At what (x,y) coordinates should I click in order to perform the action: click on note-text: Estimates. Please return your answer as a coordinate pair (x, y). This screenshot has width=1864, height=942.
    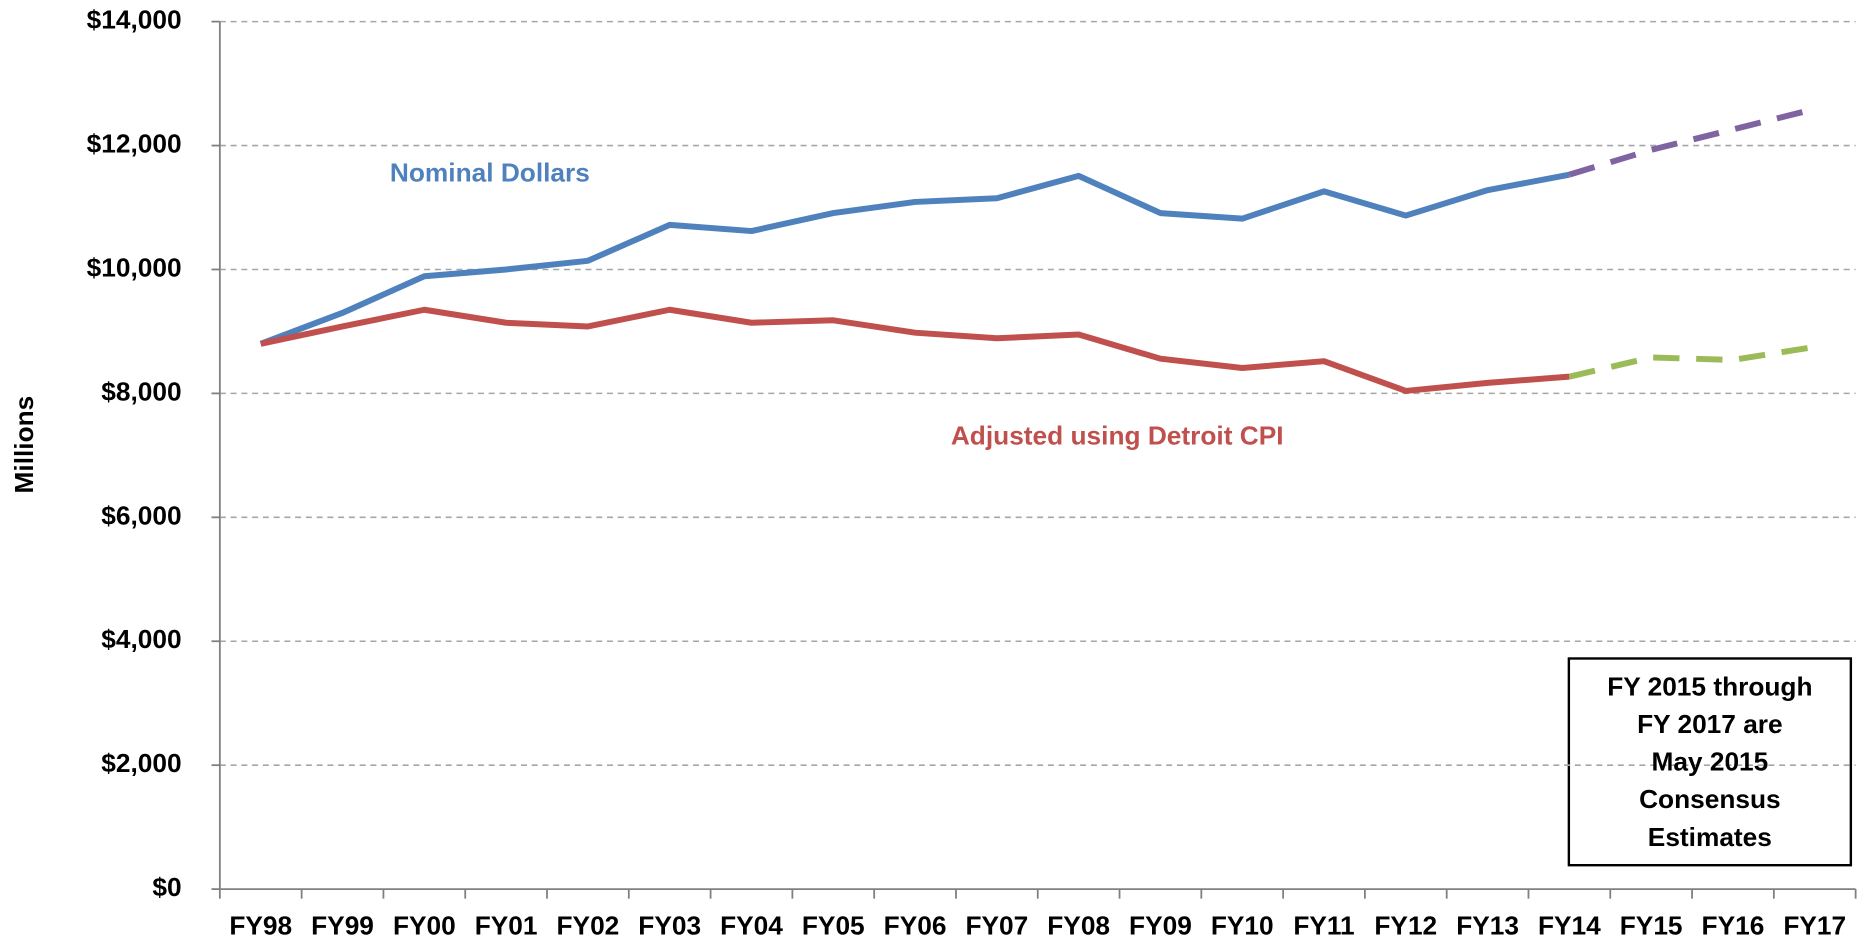
    Looking at the image, I should click on (1710, 837).